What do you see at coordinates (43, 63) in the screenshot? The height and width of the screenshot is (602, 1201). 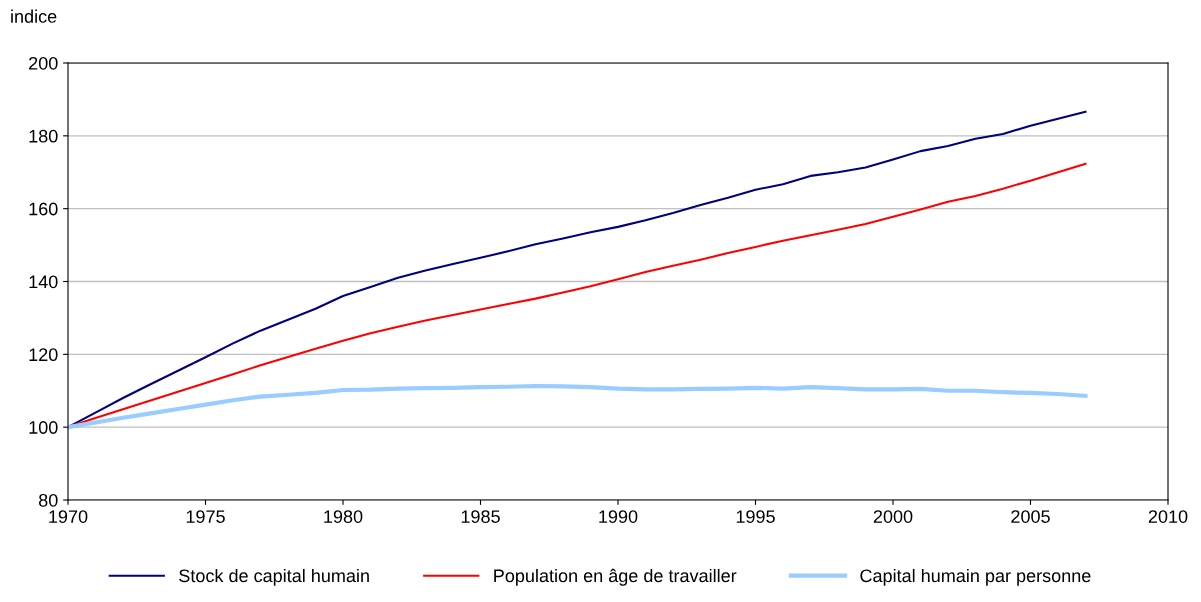 I see `y-tick-label: 200` at bounding box center [43, 63].